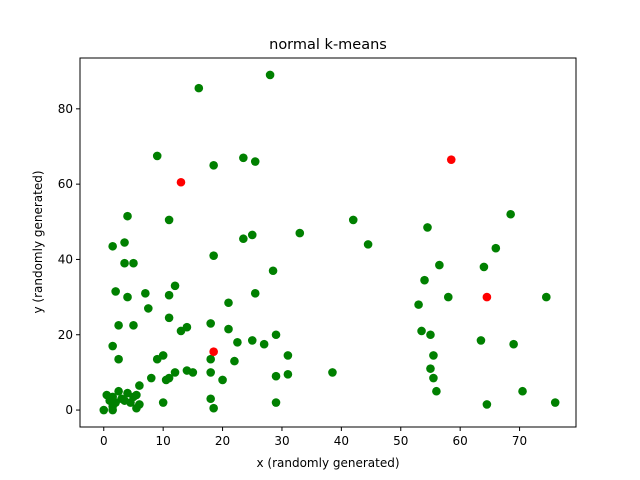 Image resolution: width=640 pixels, height=480 pixels. I want to click on x-tick-label: 40, so click(341, 441).